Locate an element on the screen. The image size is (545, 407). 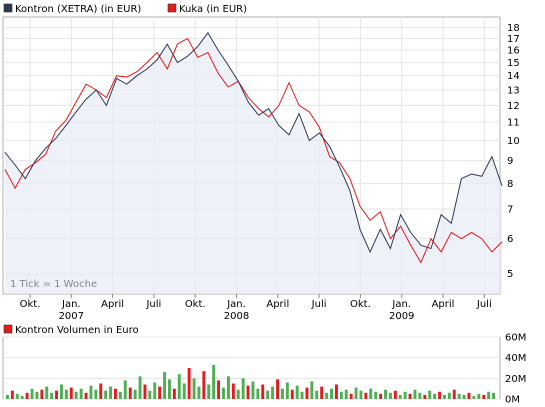
y-tick-label: 10 is located at coordinates (513, 141).